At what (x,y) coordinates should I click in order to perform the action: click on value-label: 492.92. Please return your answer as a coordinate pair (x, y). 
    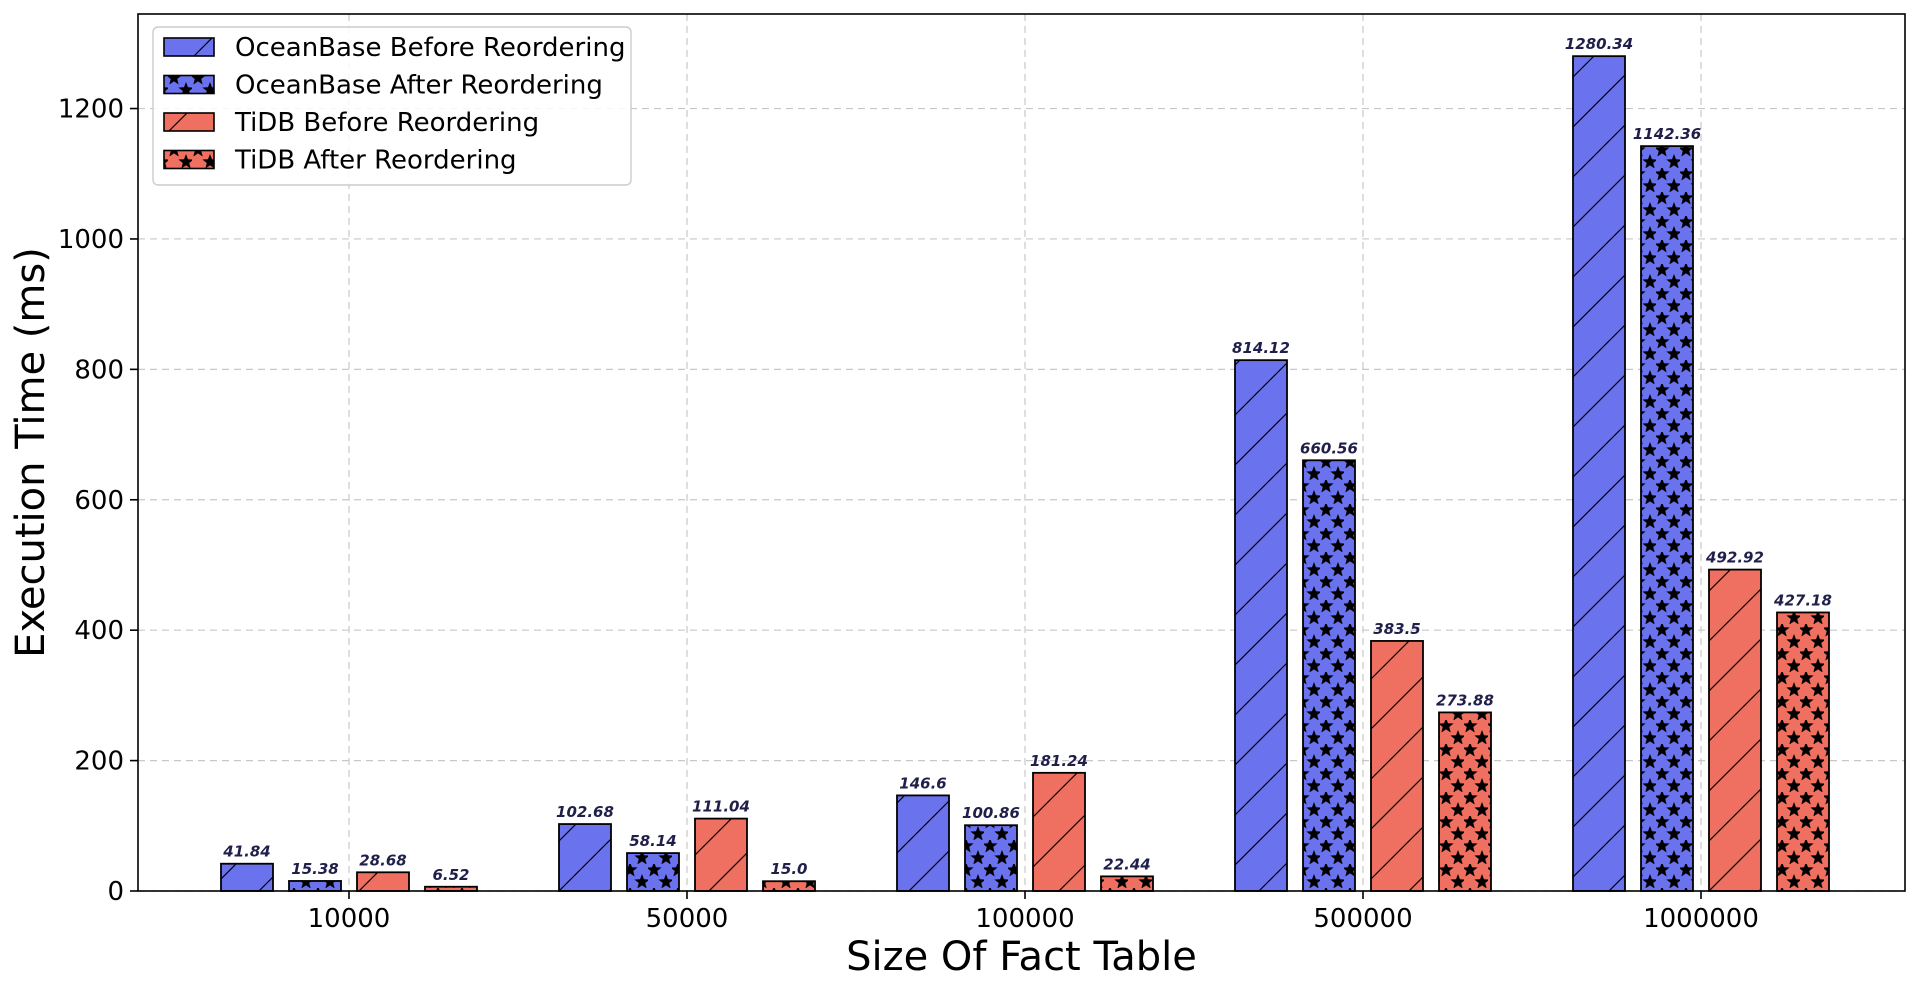
    Looking at the image, I should click on (1734, 558).